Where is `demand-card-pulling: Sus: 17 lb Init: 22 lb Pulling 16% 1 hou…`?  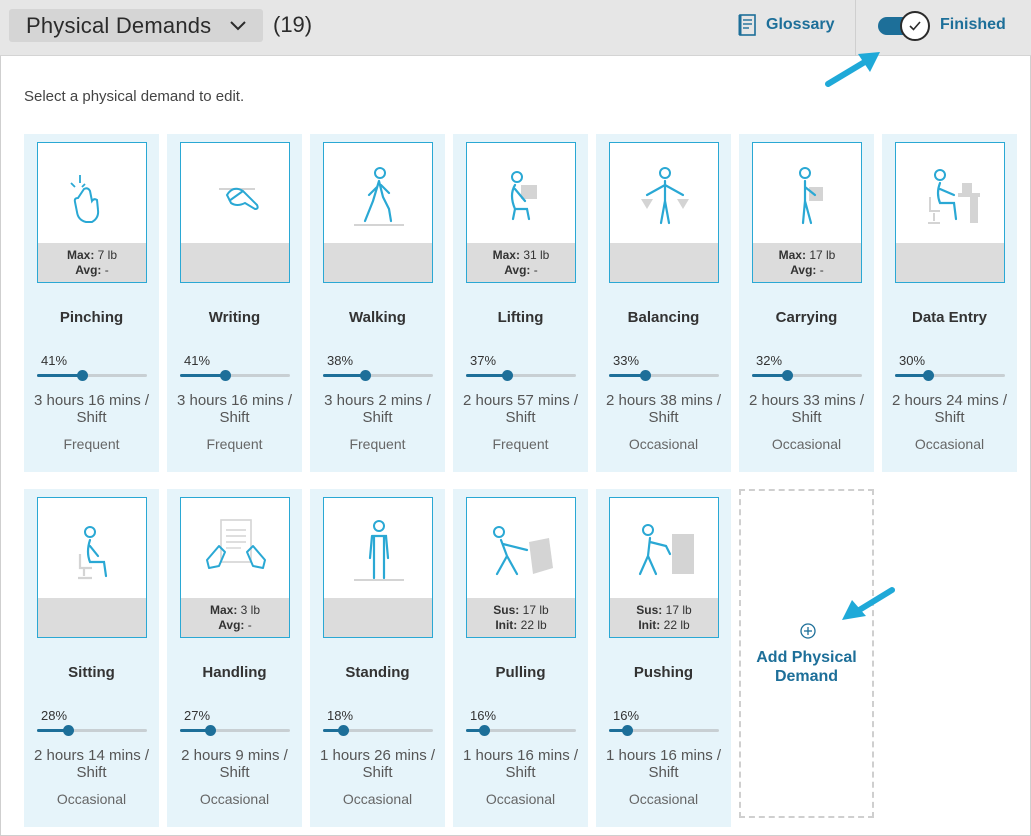
demand-card-pulling: Sus: 17 lb Init: 22 lb Pulling 16% 1 hou… is located at coordinates (520, 658).